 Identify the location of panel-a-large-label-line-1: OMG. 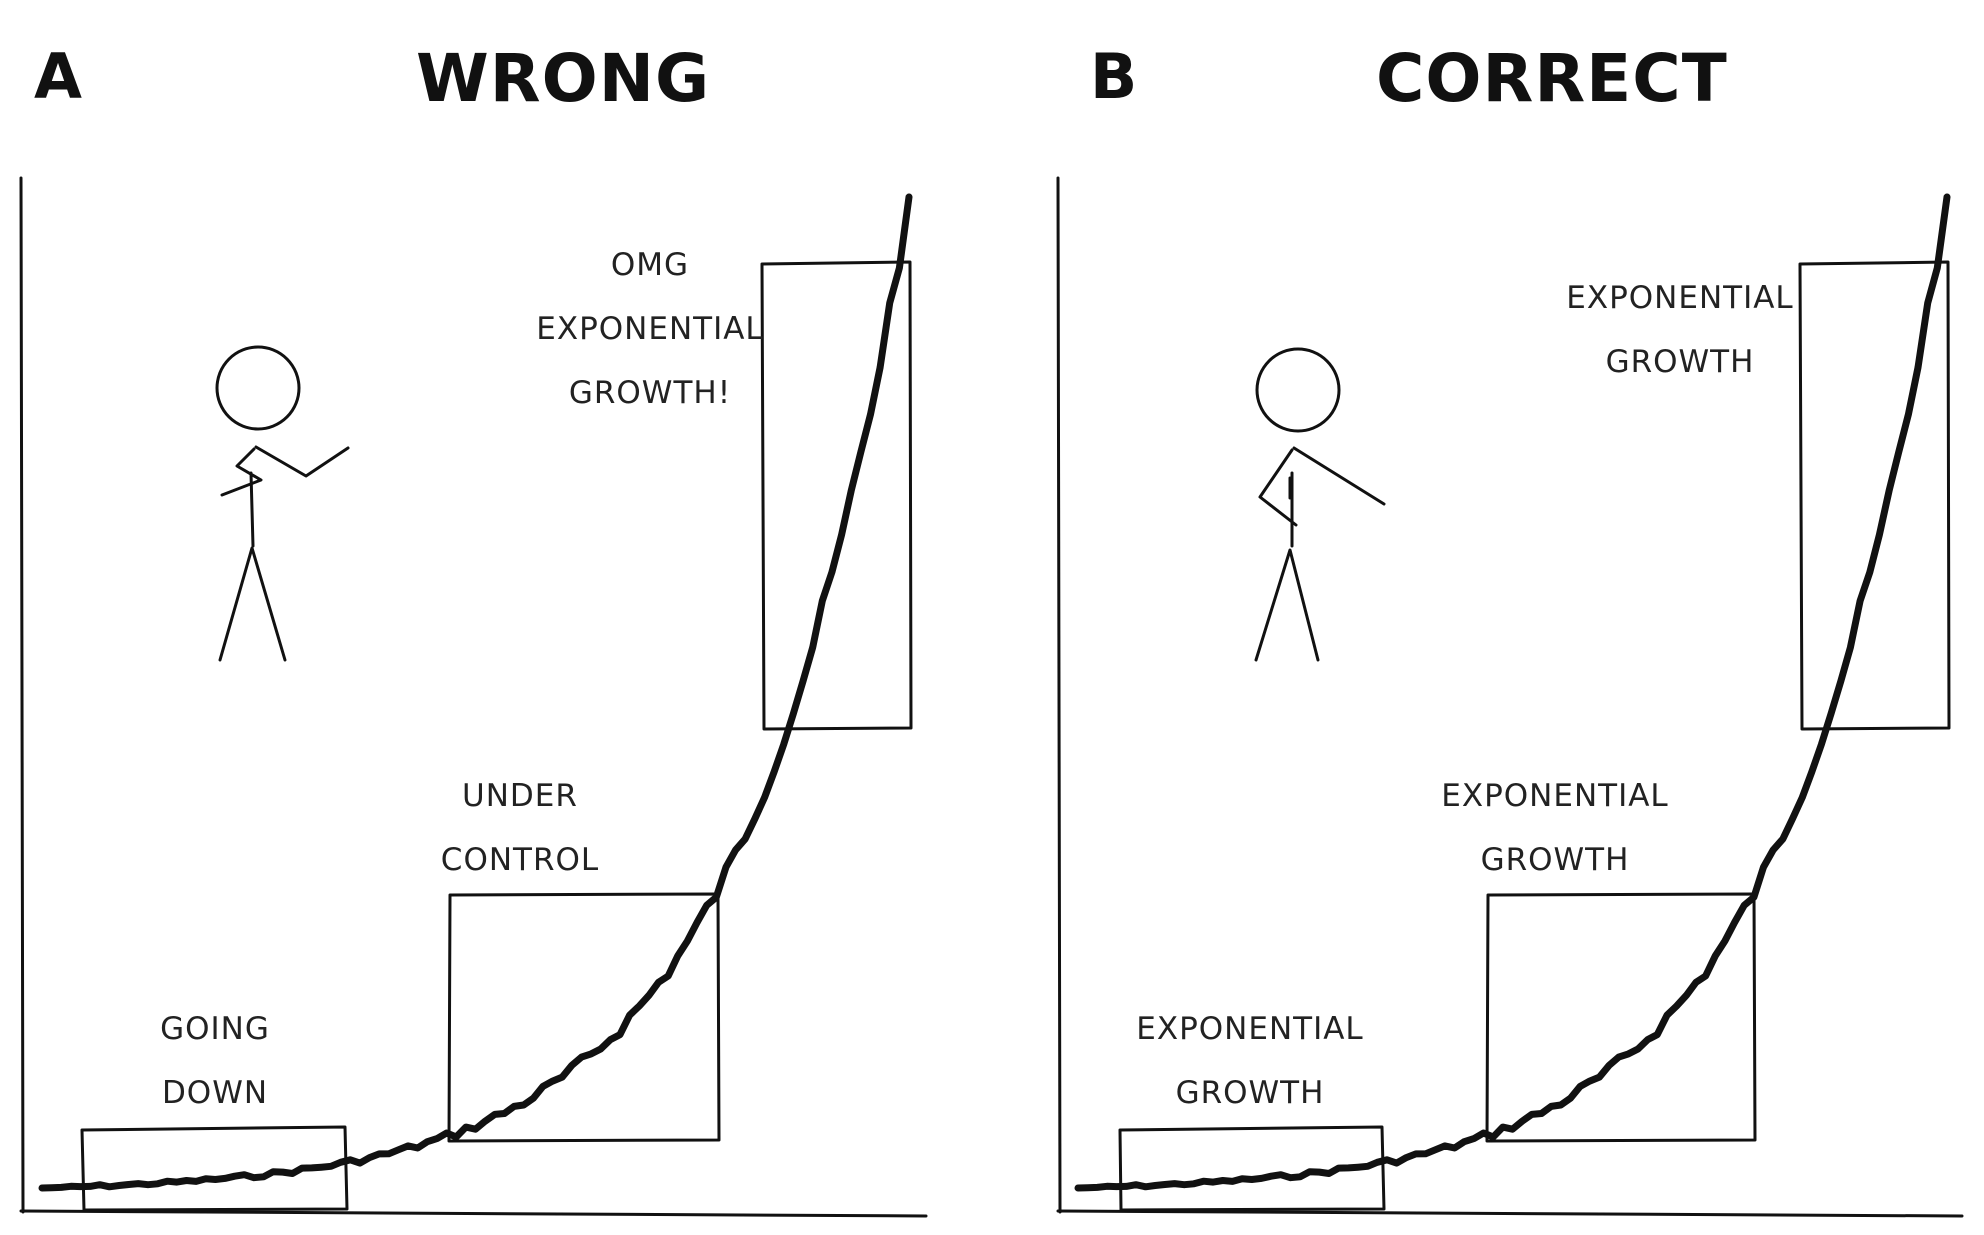
(650, 265).